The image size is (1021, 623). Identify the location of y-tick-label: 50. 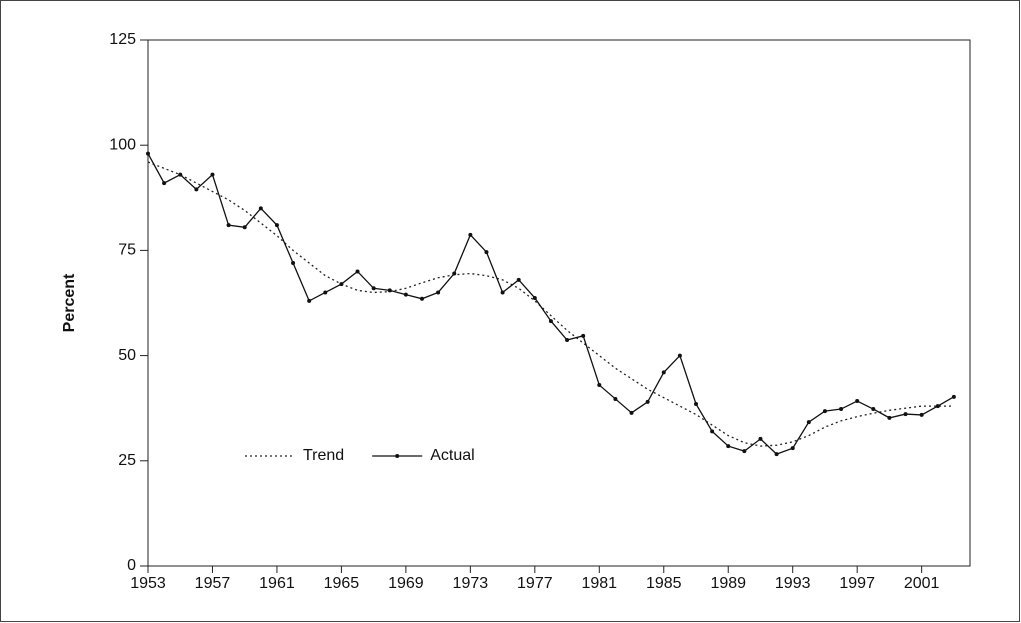
(127, 355).